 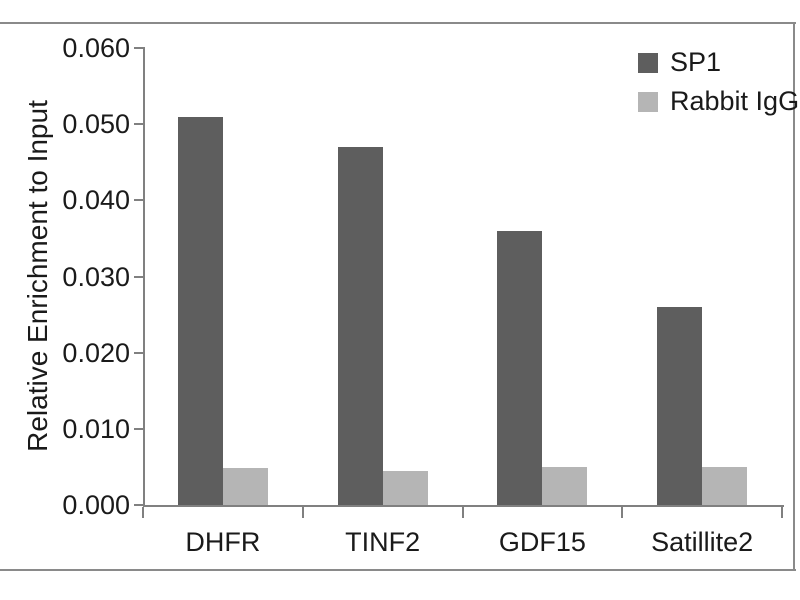 I want to click on y-tick-label: 0.040, so click(x=96, y=200).